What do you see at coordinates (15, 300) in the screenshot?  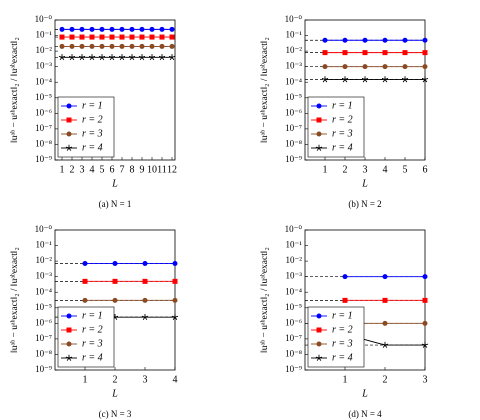 I see `y-axis-label: ‖uᵃᵇ − uᵃᵇexact‖₂ / ‖uᵃᵇexact‖₂` at bounding box center [15, 300].